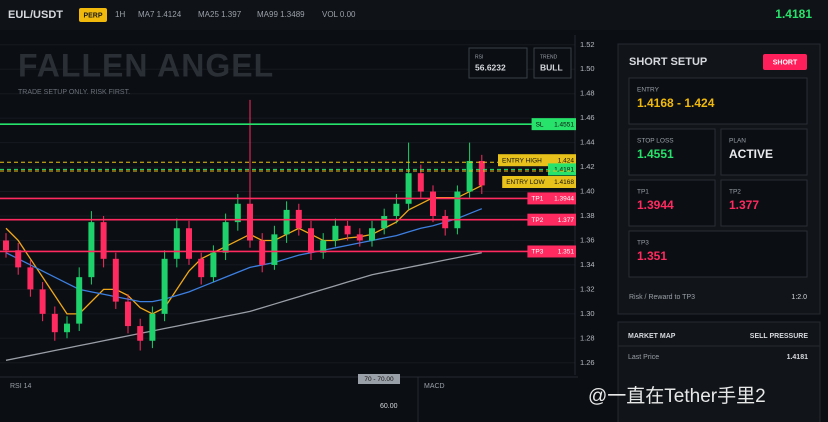 The image size is (828, 422). Describe the element at coordinates (389, 406) in the screenshot. I see `rsi-level: 60.00` at that location.